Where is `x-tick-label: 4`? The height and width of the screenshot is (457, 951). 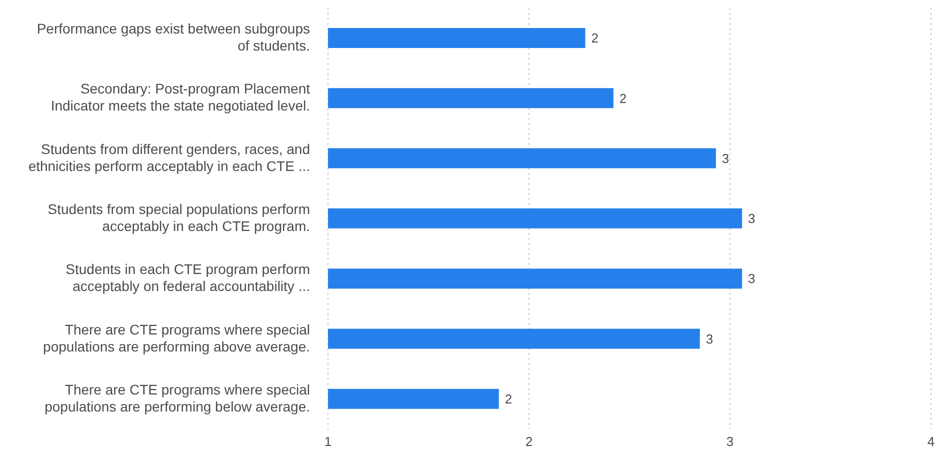
x-tick-label: 4 is located at coordinates (931, 442).